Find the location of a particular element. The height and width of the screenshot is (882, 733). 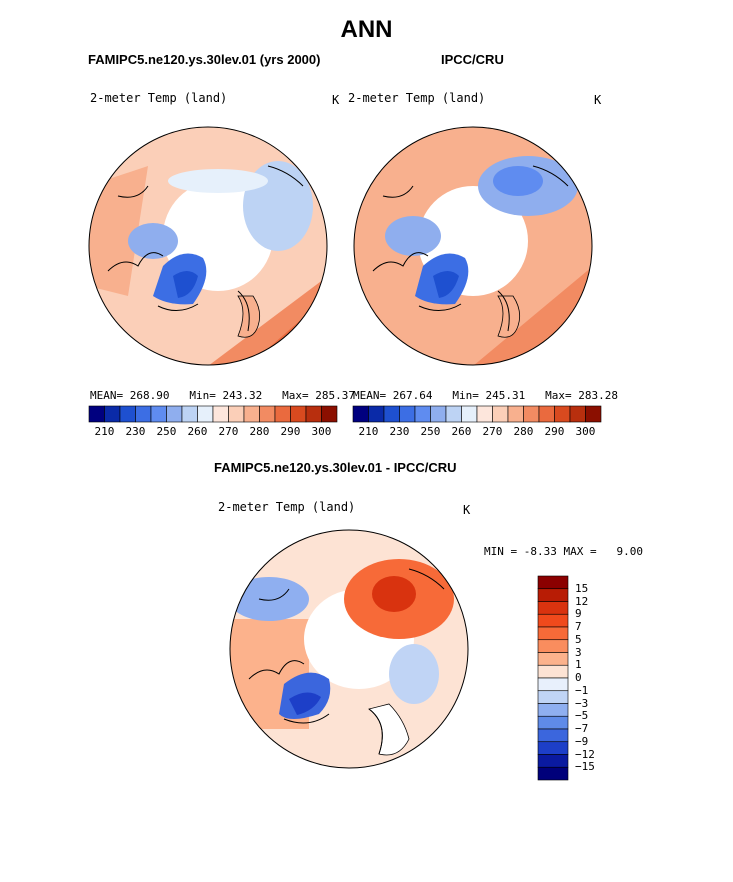

panel-2-units: K is located at coordinates (598, 100).